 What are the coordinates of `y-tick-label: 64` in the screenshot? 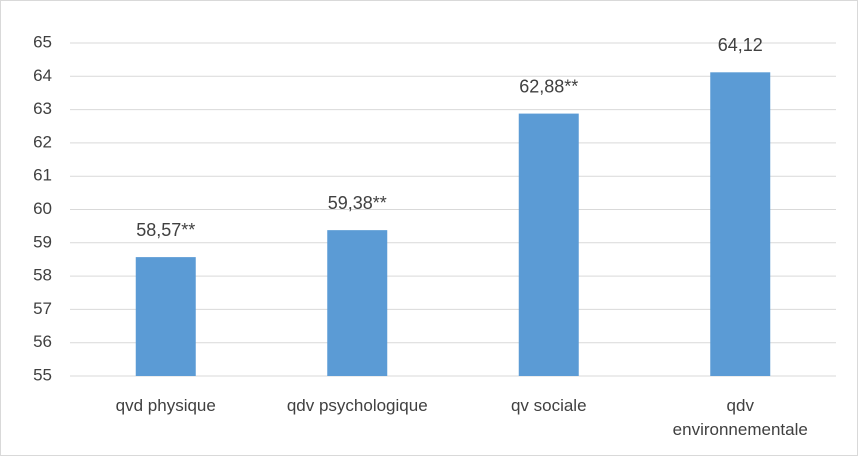 It's located at (42, 75).